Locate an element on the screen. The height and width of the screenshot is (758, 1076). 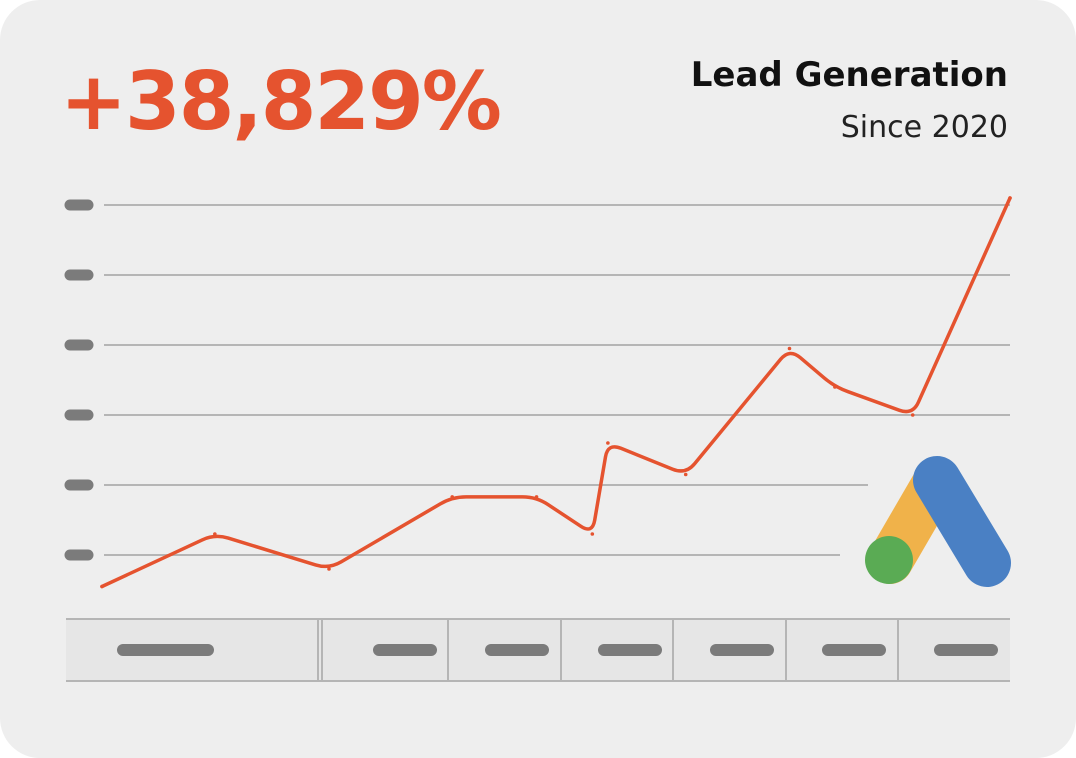
chart-subtitle: Since 2020 is located at coordinates (924, 127).